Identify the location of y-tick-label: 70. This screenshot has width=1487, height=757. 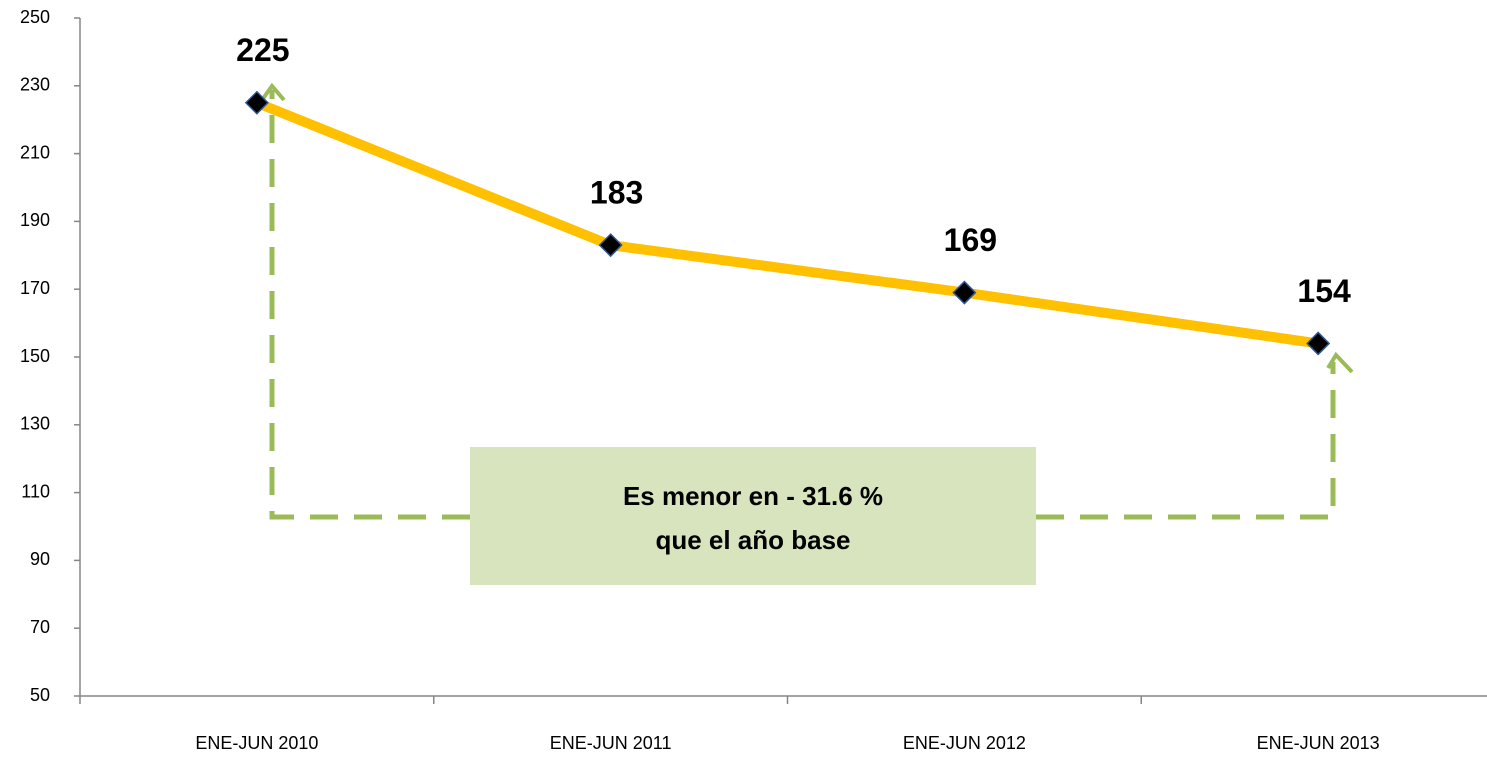
(40, 627).